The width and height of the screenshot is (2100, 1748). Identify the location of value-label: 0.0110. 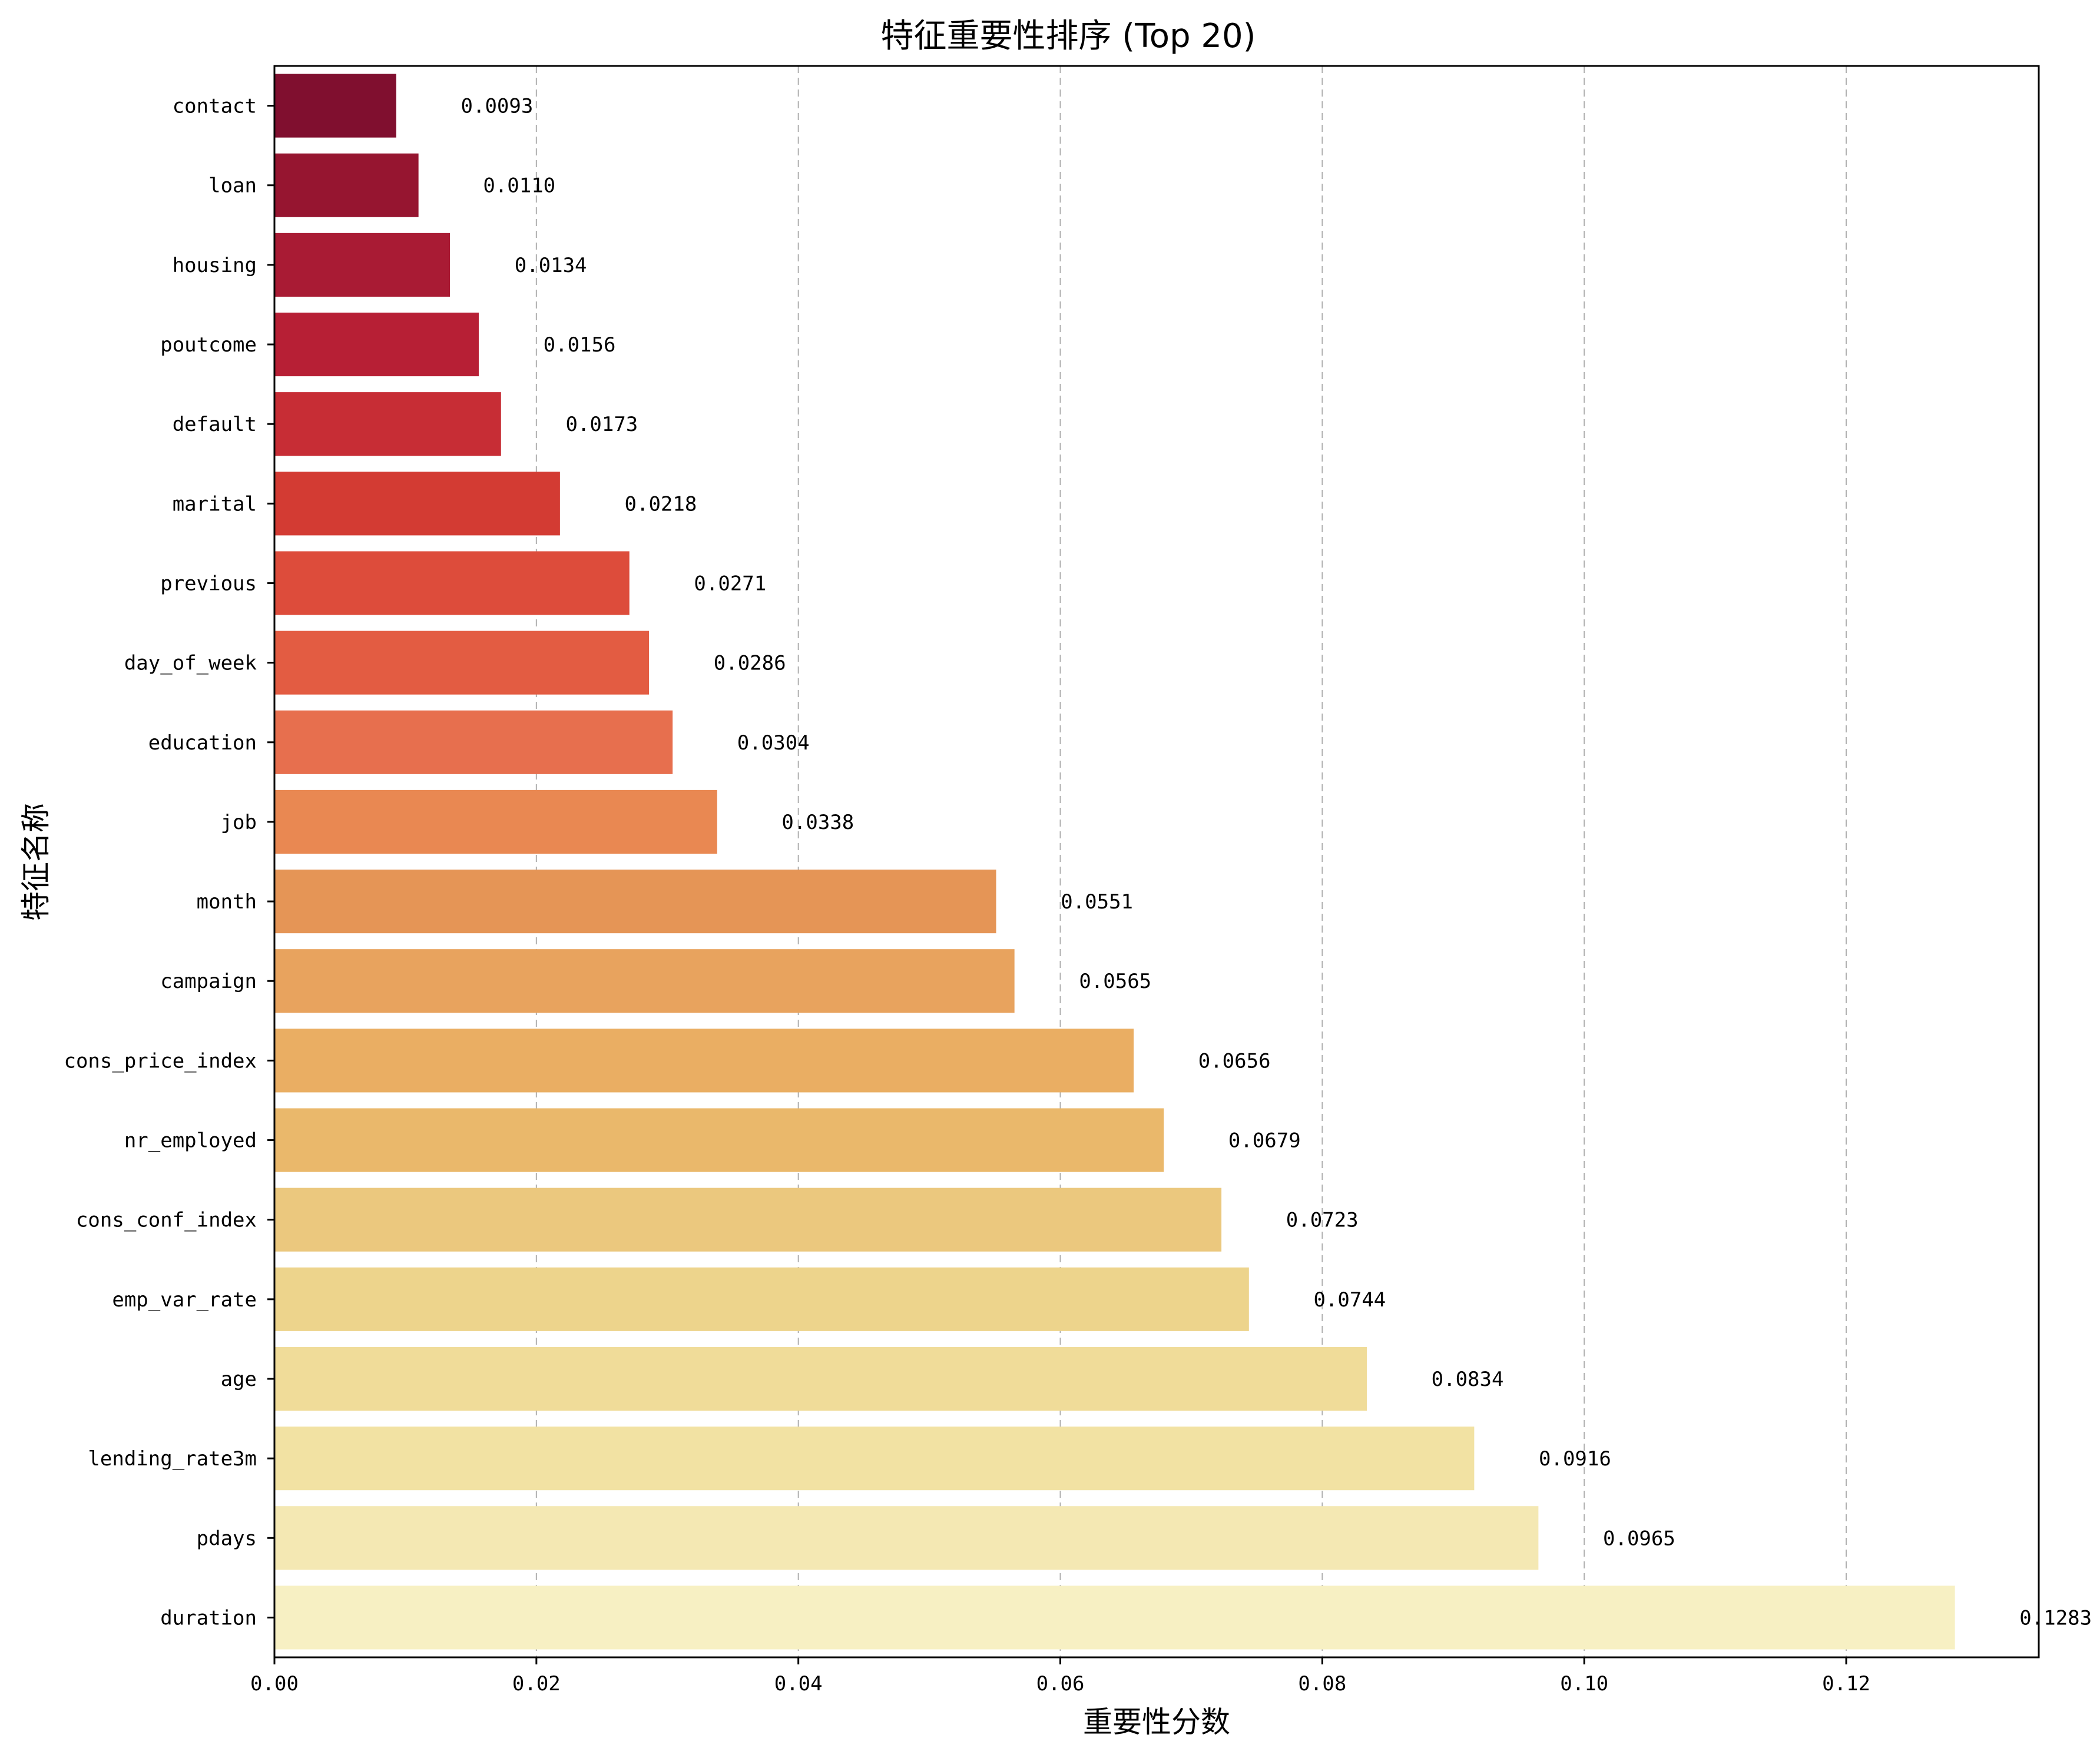
(519, 186).